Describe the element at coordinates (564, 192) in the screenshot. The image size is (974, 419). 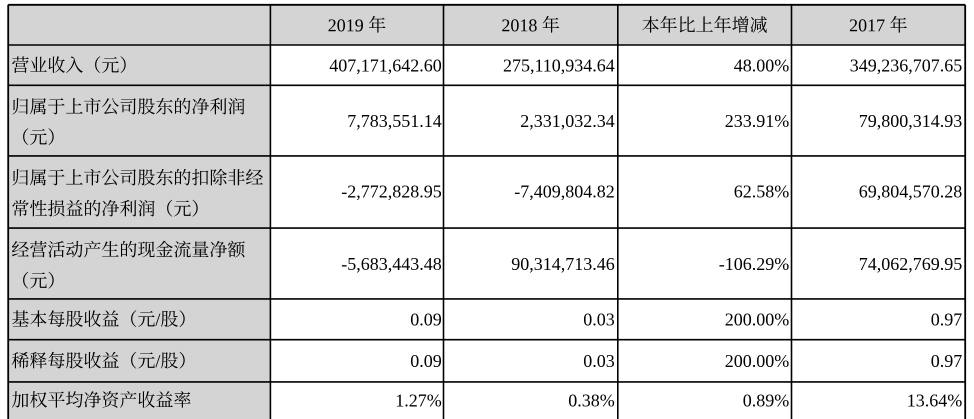
I see `svg-text: -7,409,804.82` at that location.